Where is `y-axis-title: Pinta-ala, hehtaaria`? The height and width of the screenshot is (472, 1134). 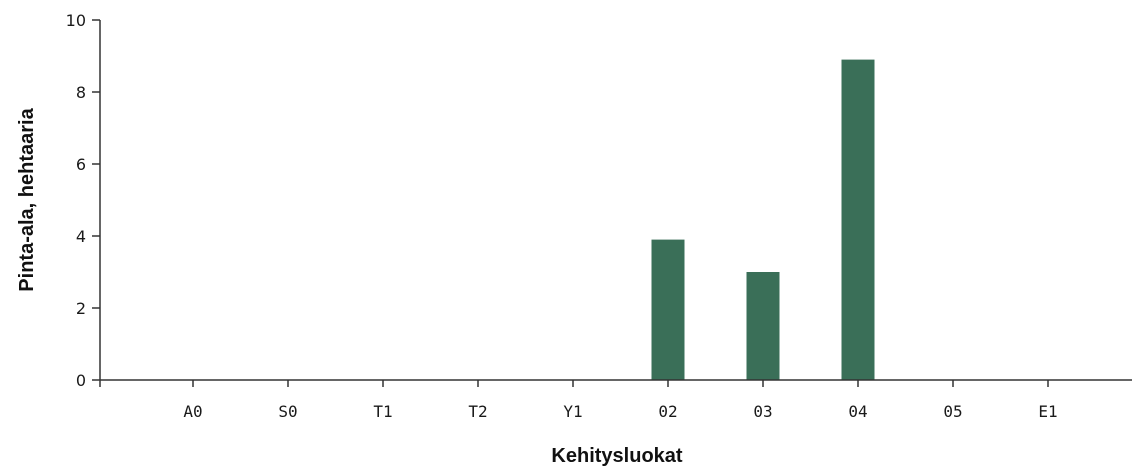
y-axis-title: Pinta-ala, hehtaaria is located at coordinates (27, 199).